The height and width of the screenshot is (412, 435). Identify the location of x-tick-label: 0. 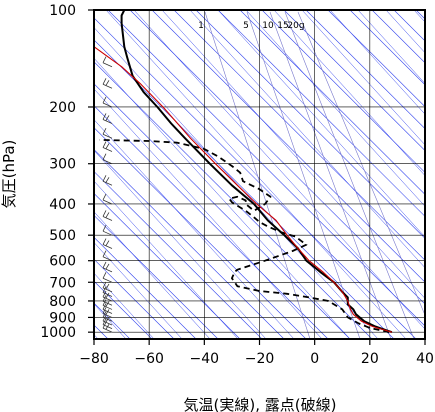
(314, 359).